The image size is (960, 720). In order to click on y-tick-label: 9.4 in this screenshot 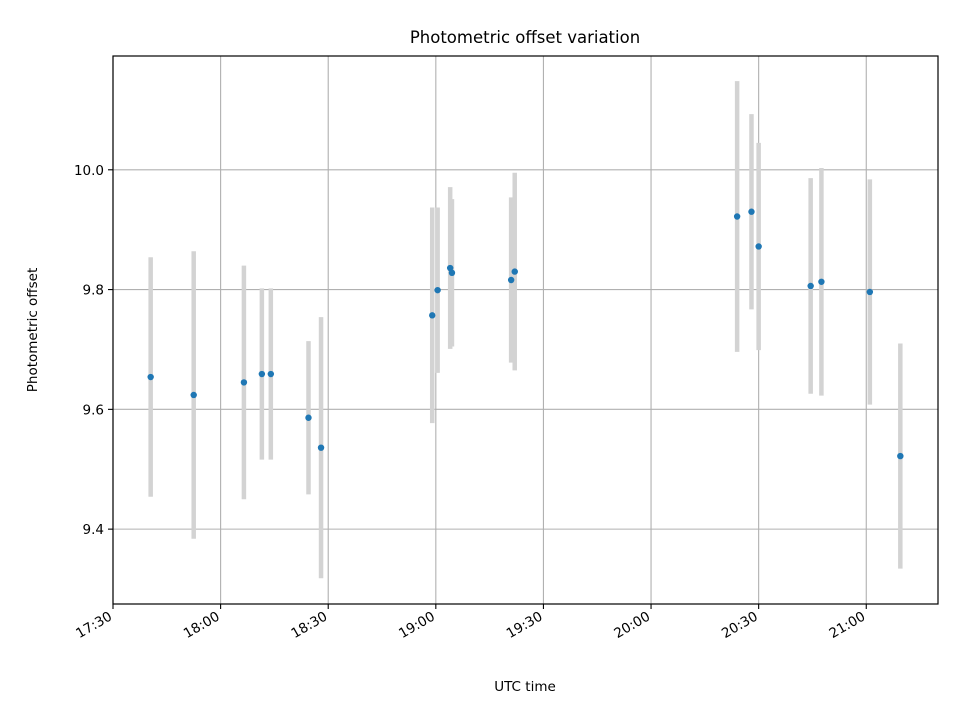, I will do `click(93, 530)`.